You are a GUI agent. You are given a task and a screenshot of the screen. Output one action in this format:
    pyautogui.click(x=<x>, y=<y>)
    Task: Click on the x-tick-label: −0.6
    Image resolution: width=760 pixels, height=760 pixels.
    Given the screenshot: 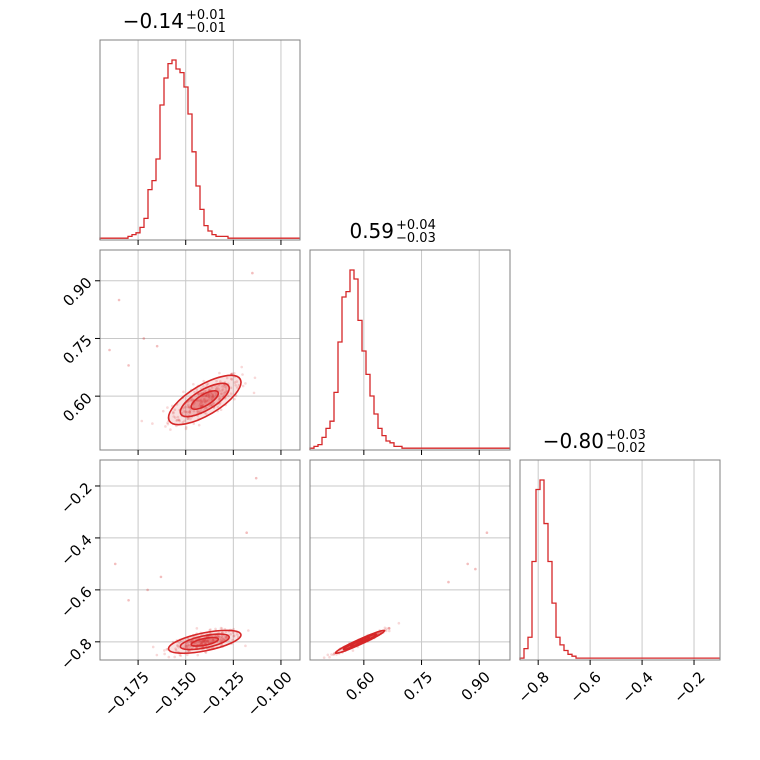 What is the action you would take?
    pyautogui.click(x=585, y=687)
    